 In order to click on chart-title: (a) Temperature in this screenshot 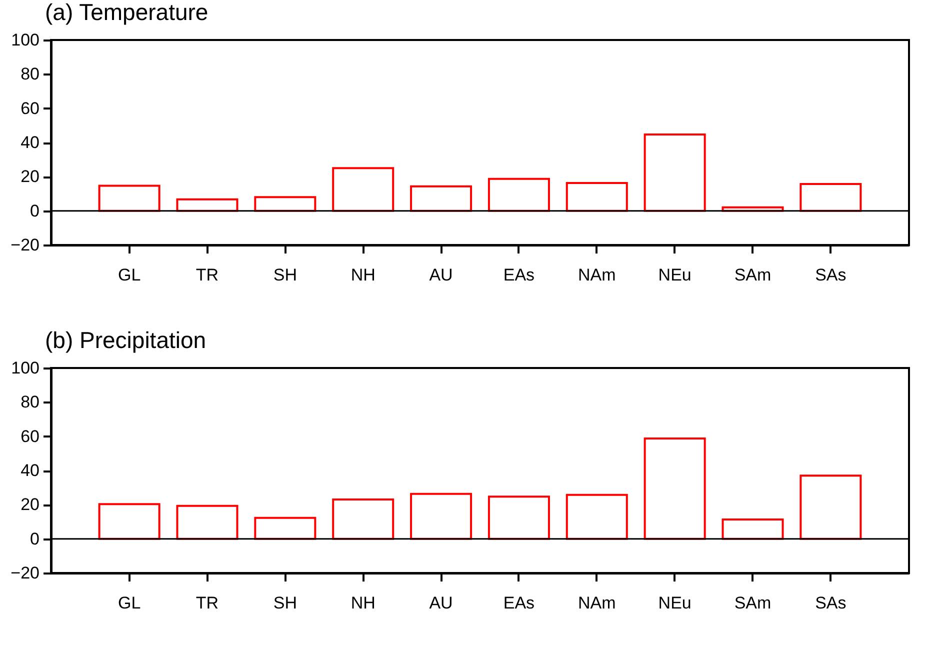, I will do `click(126, 12)`.